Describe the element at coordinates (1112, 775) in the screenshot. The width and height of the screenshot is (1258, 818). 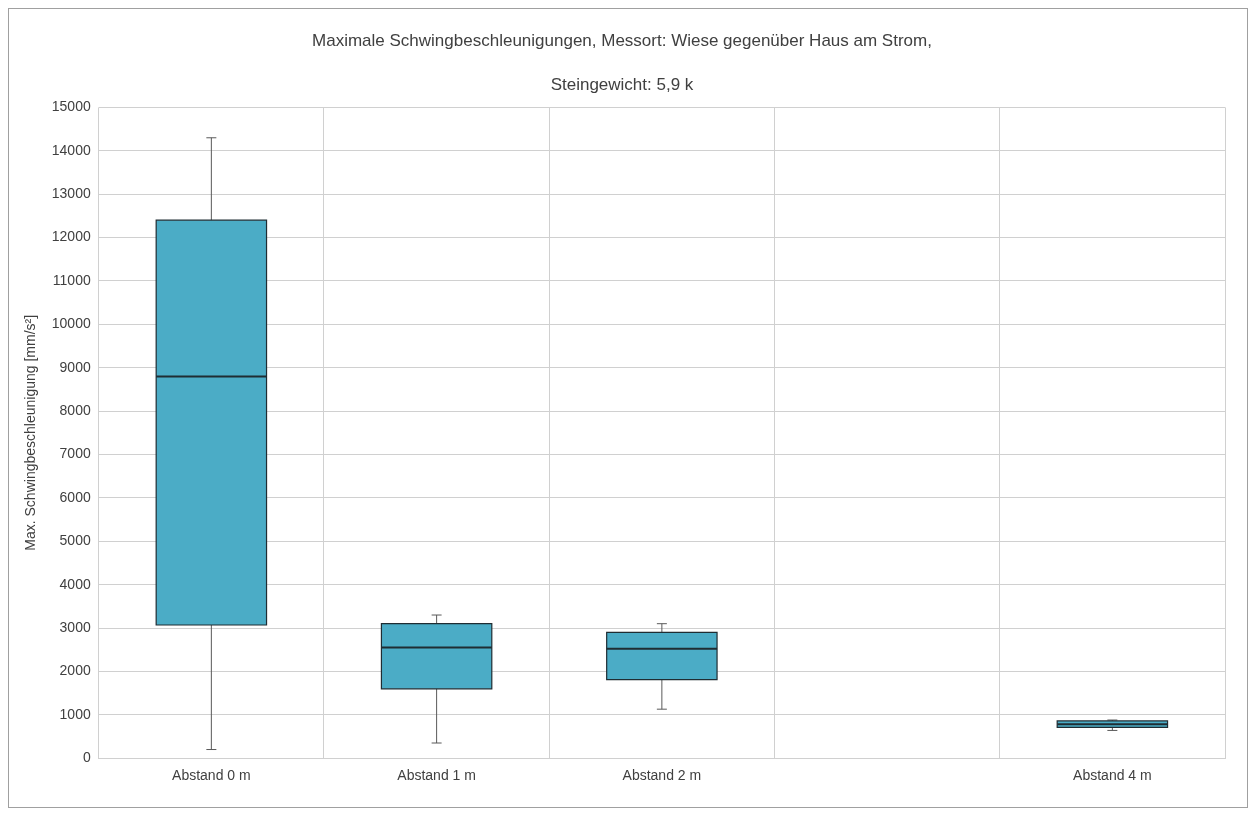
I see `x-tick-label: Abstand 4 m` at that location.